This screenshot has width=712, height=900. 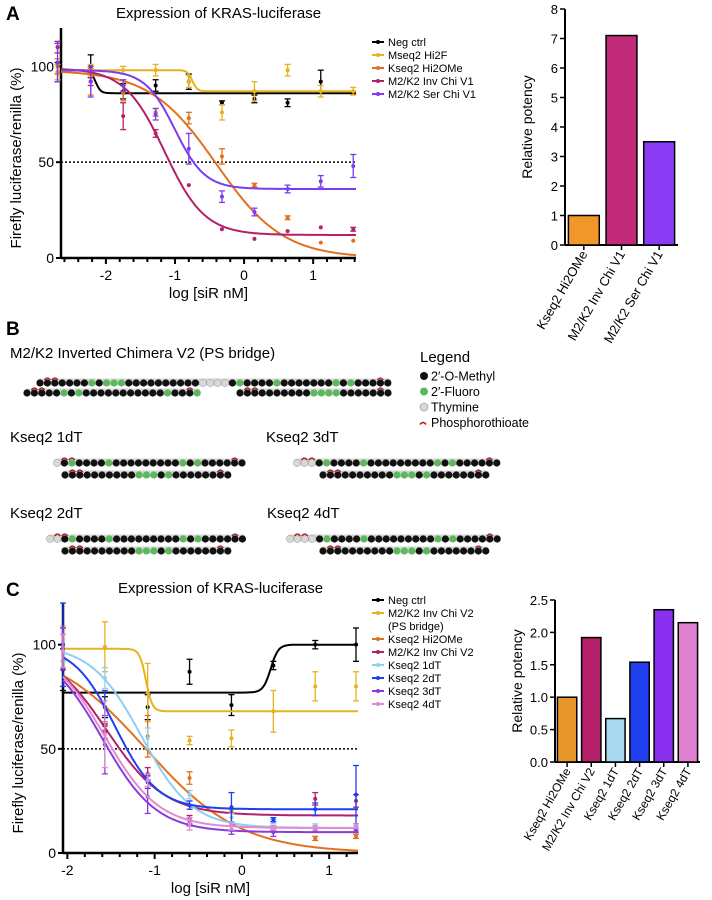 What do you see at coordinates (106, 275) in the screenshot?
I see `x-tick-label: -2` at bounding box center [106, 275].